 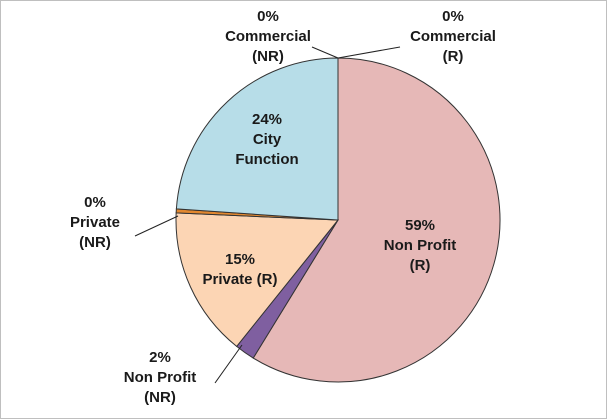 I want to click on slice-label: 24% City Function, so click(x=266, y=139).